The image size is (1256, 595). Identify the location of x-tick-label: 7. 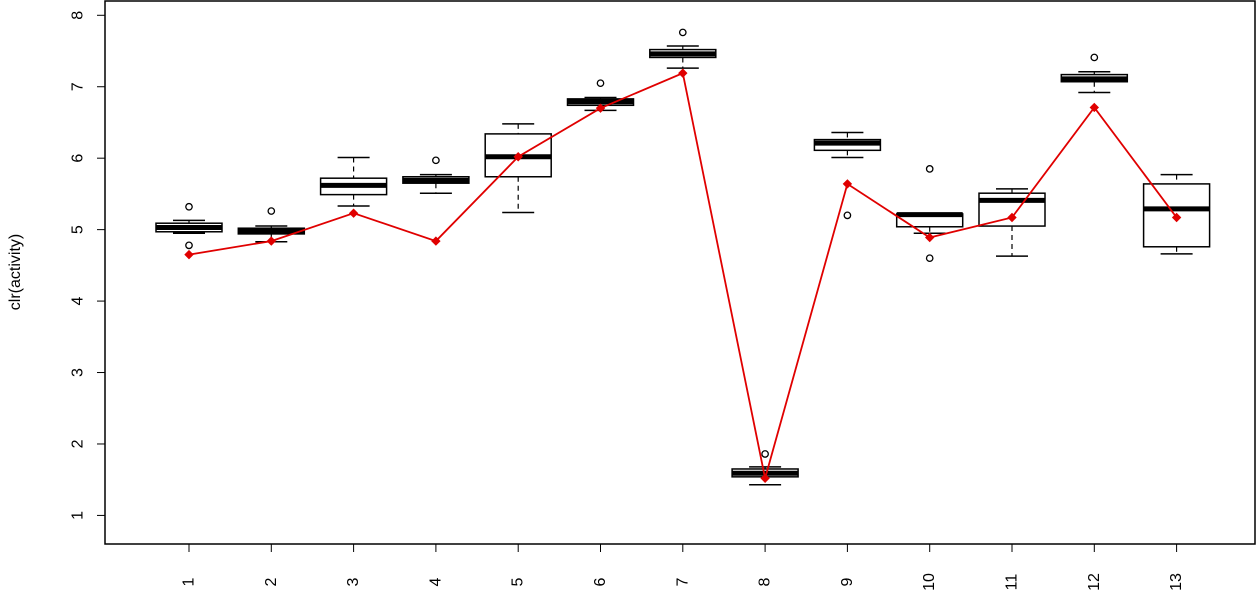
(682, 581).